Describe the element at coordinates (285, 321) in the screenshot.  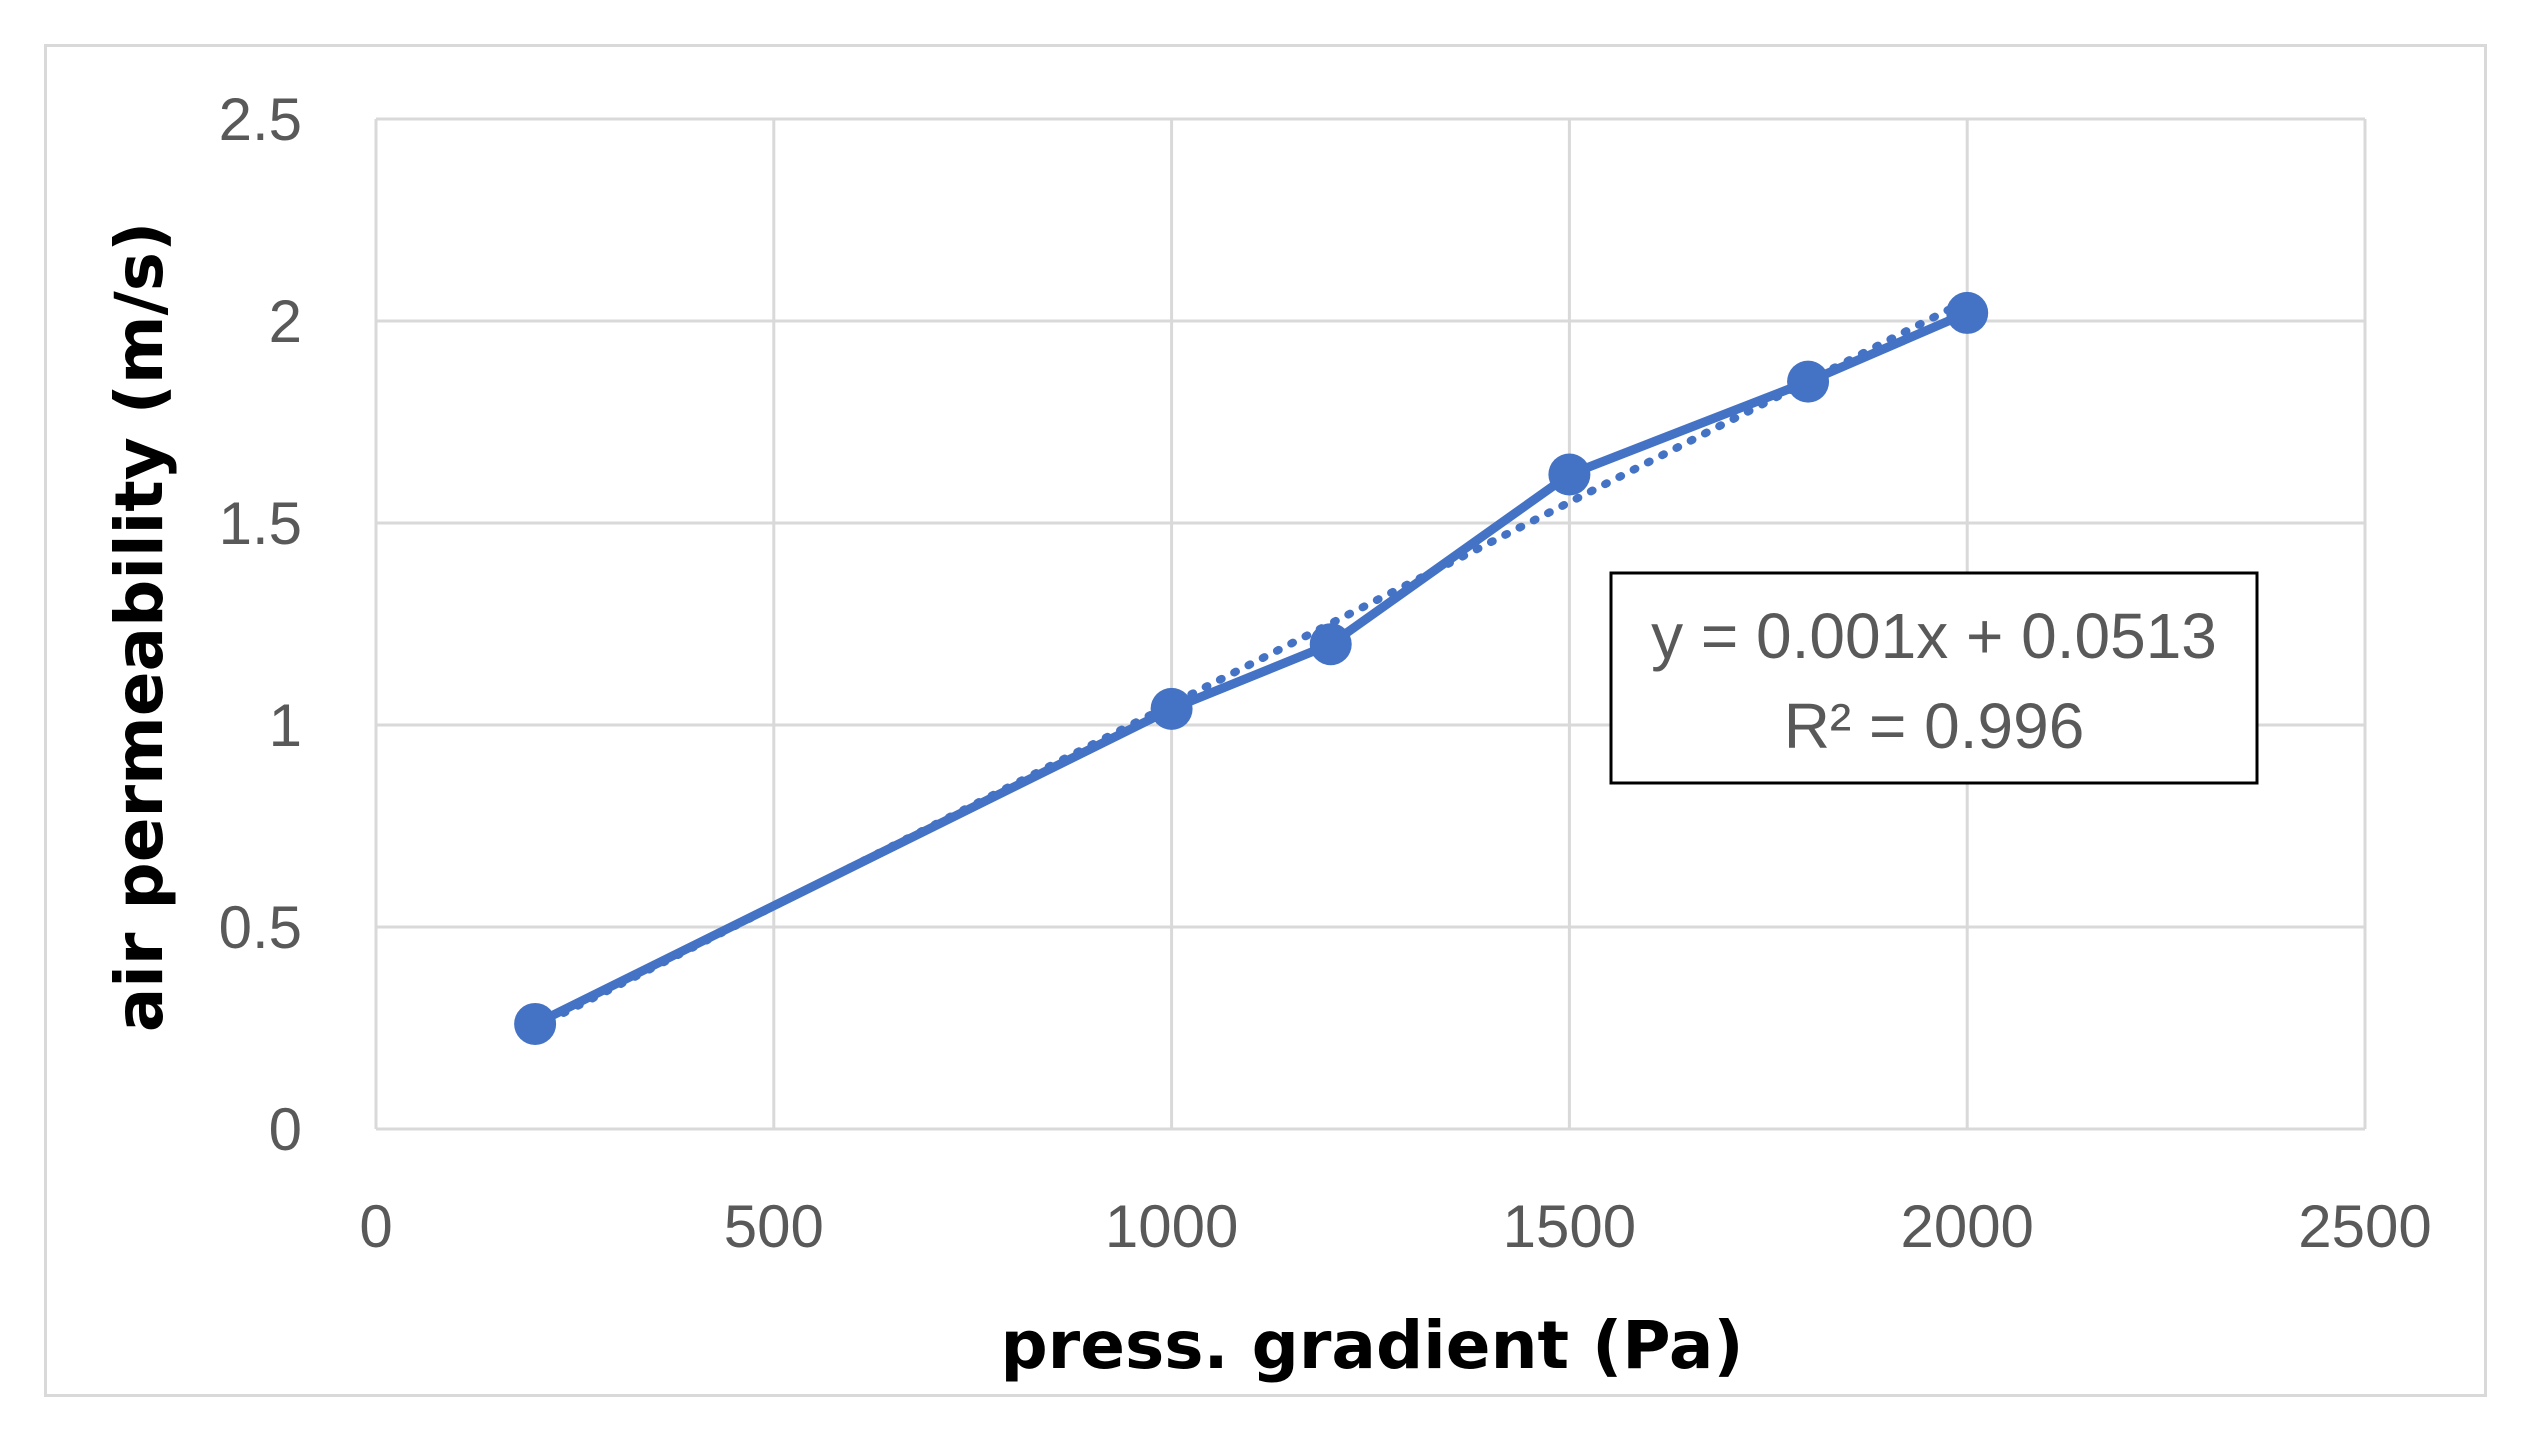
I see `y-tick-label: 2` at that location.